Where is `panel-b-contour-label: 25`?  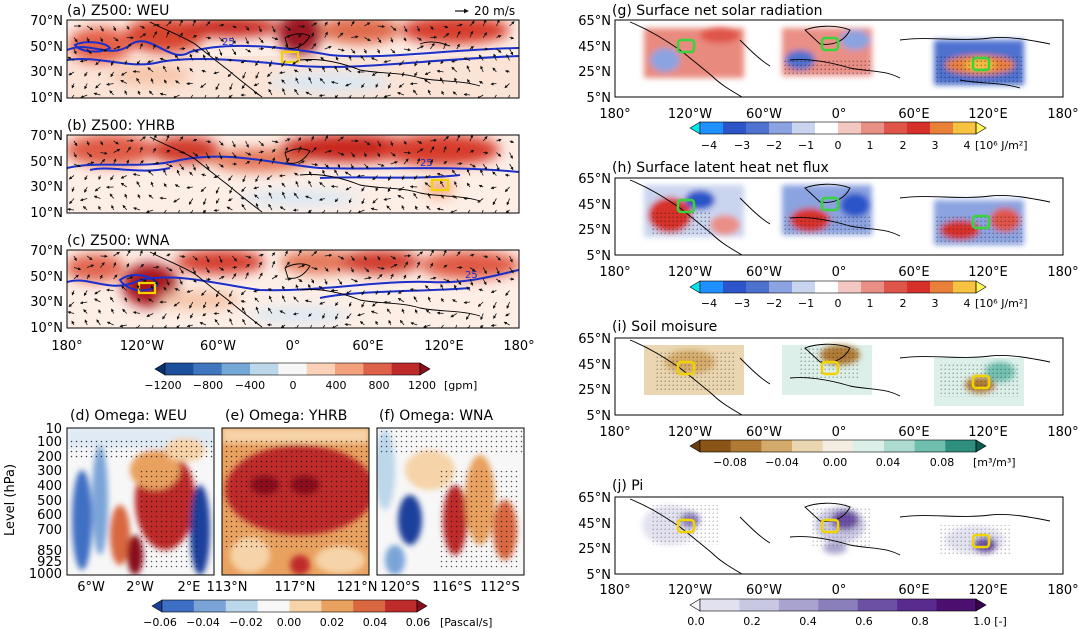 panel-b-contour-label: 25 is located at coordinates (426, 163).